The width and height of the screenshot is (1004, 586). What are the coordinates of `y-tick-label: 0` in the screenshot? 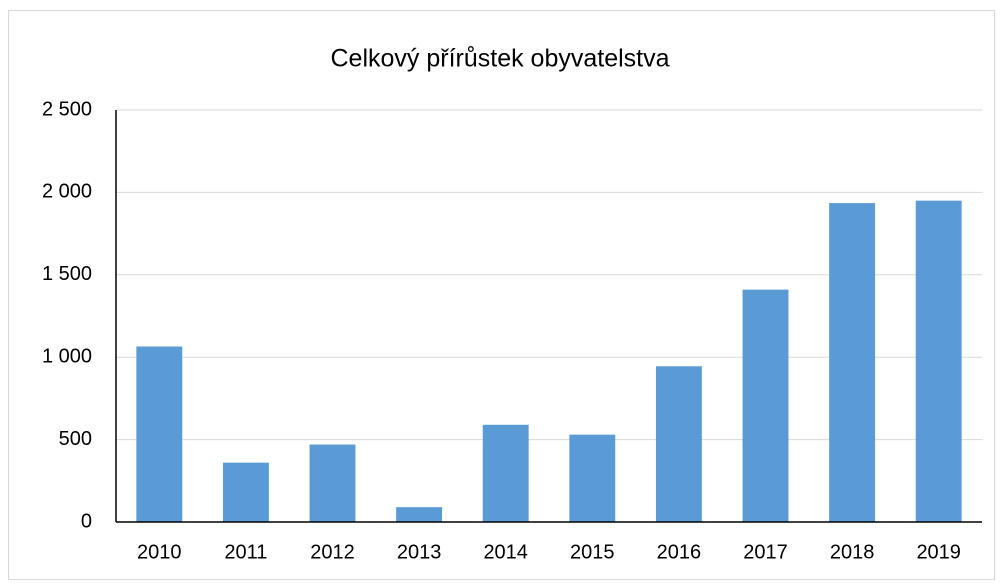 It's located at (86, 521).